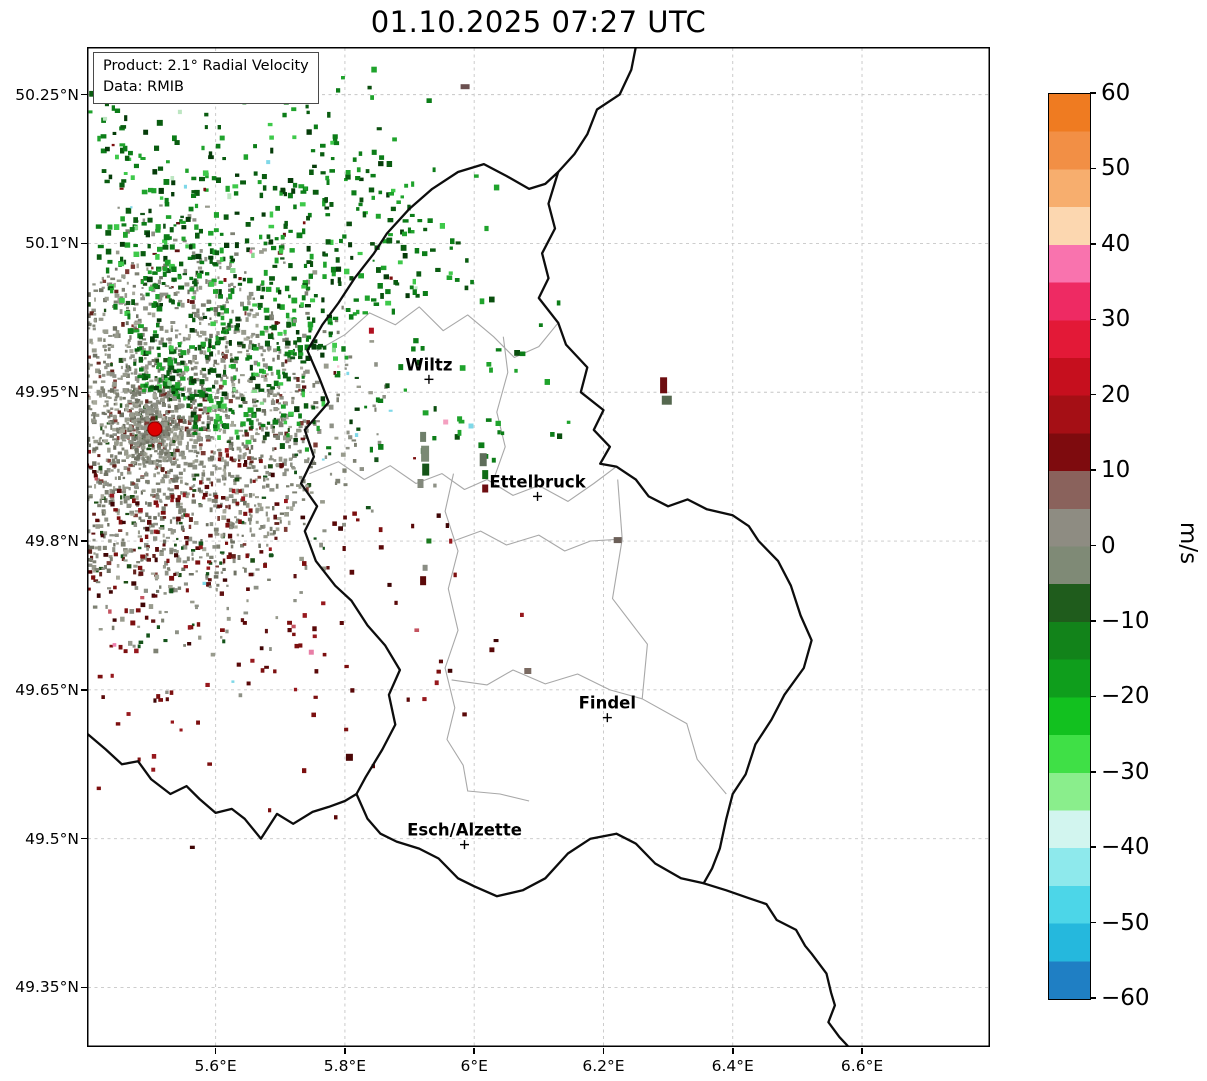 This screenshot has width=1207, height=1081. I want to click on colorbar-tick-label: −10, so click(1125, 620).